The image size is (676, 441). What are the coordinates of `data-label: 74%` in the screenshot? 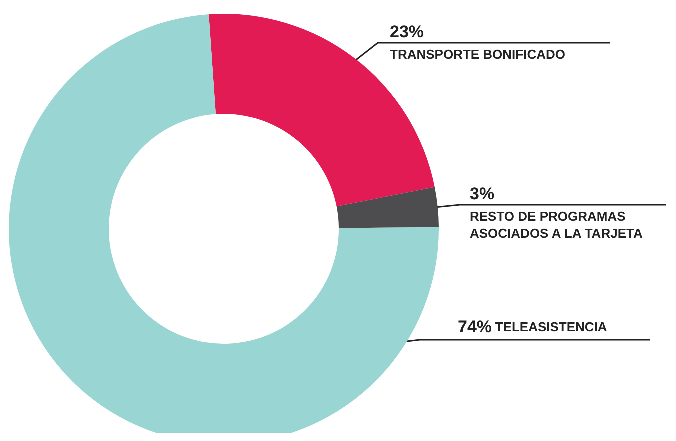 It's located at (475, 327).